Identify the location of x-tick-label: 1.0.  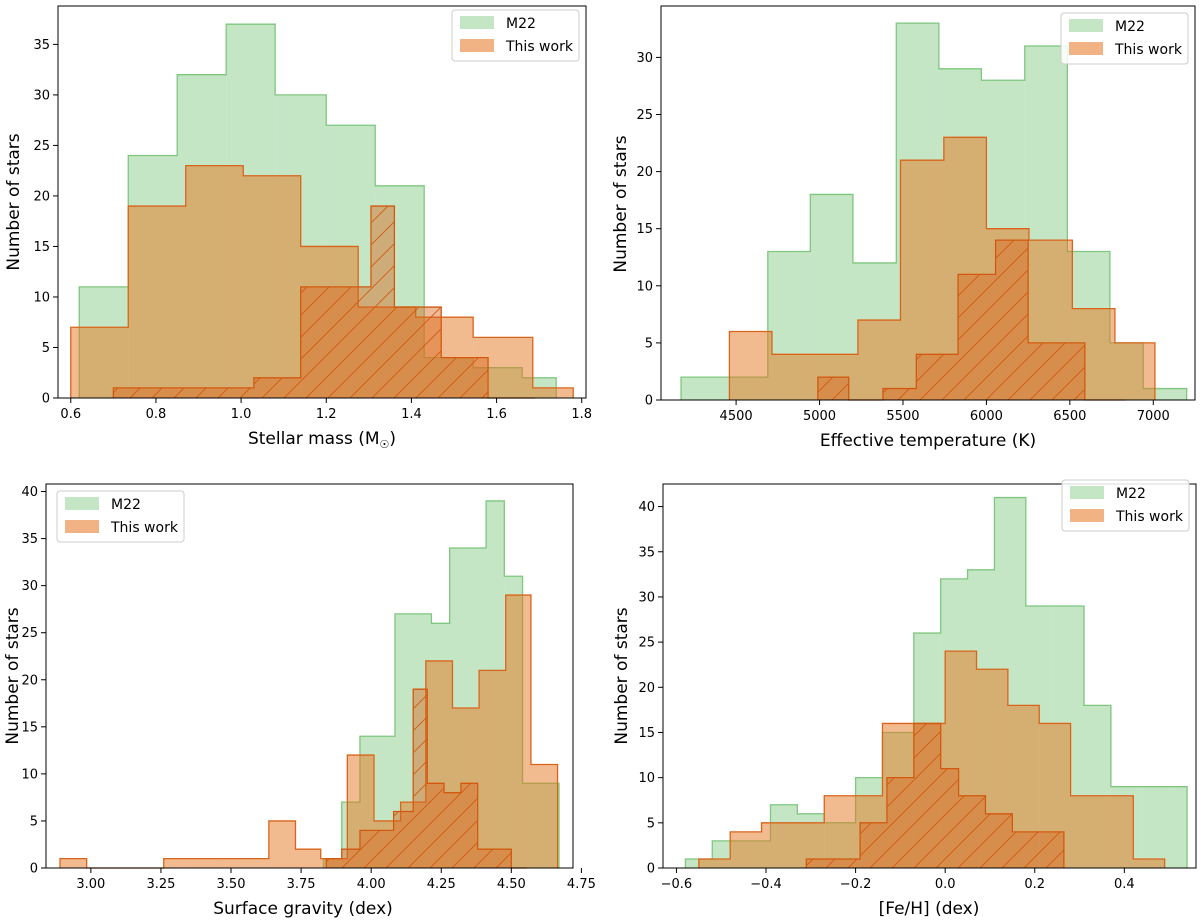
(241, 414).